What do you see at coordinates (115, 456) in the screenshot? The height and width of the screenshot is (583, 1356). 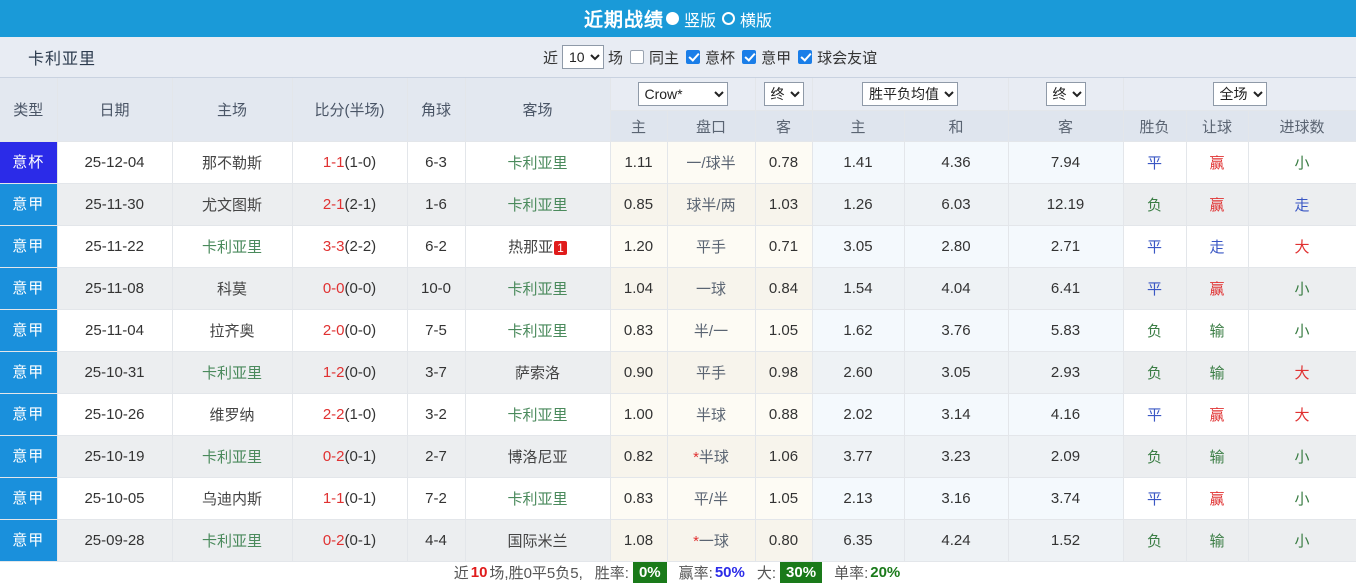 I see `cell-date: 25-10-19` at bounding box center [115, 456].